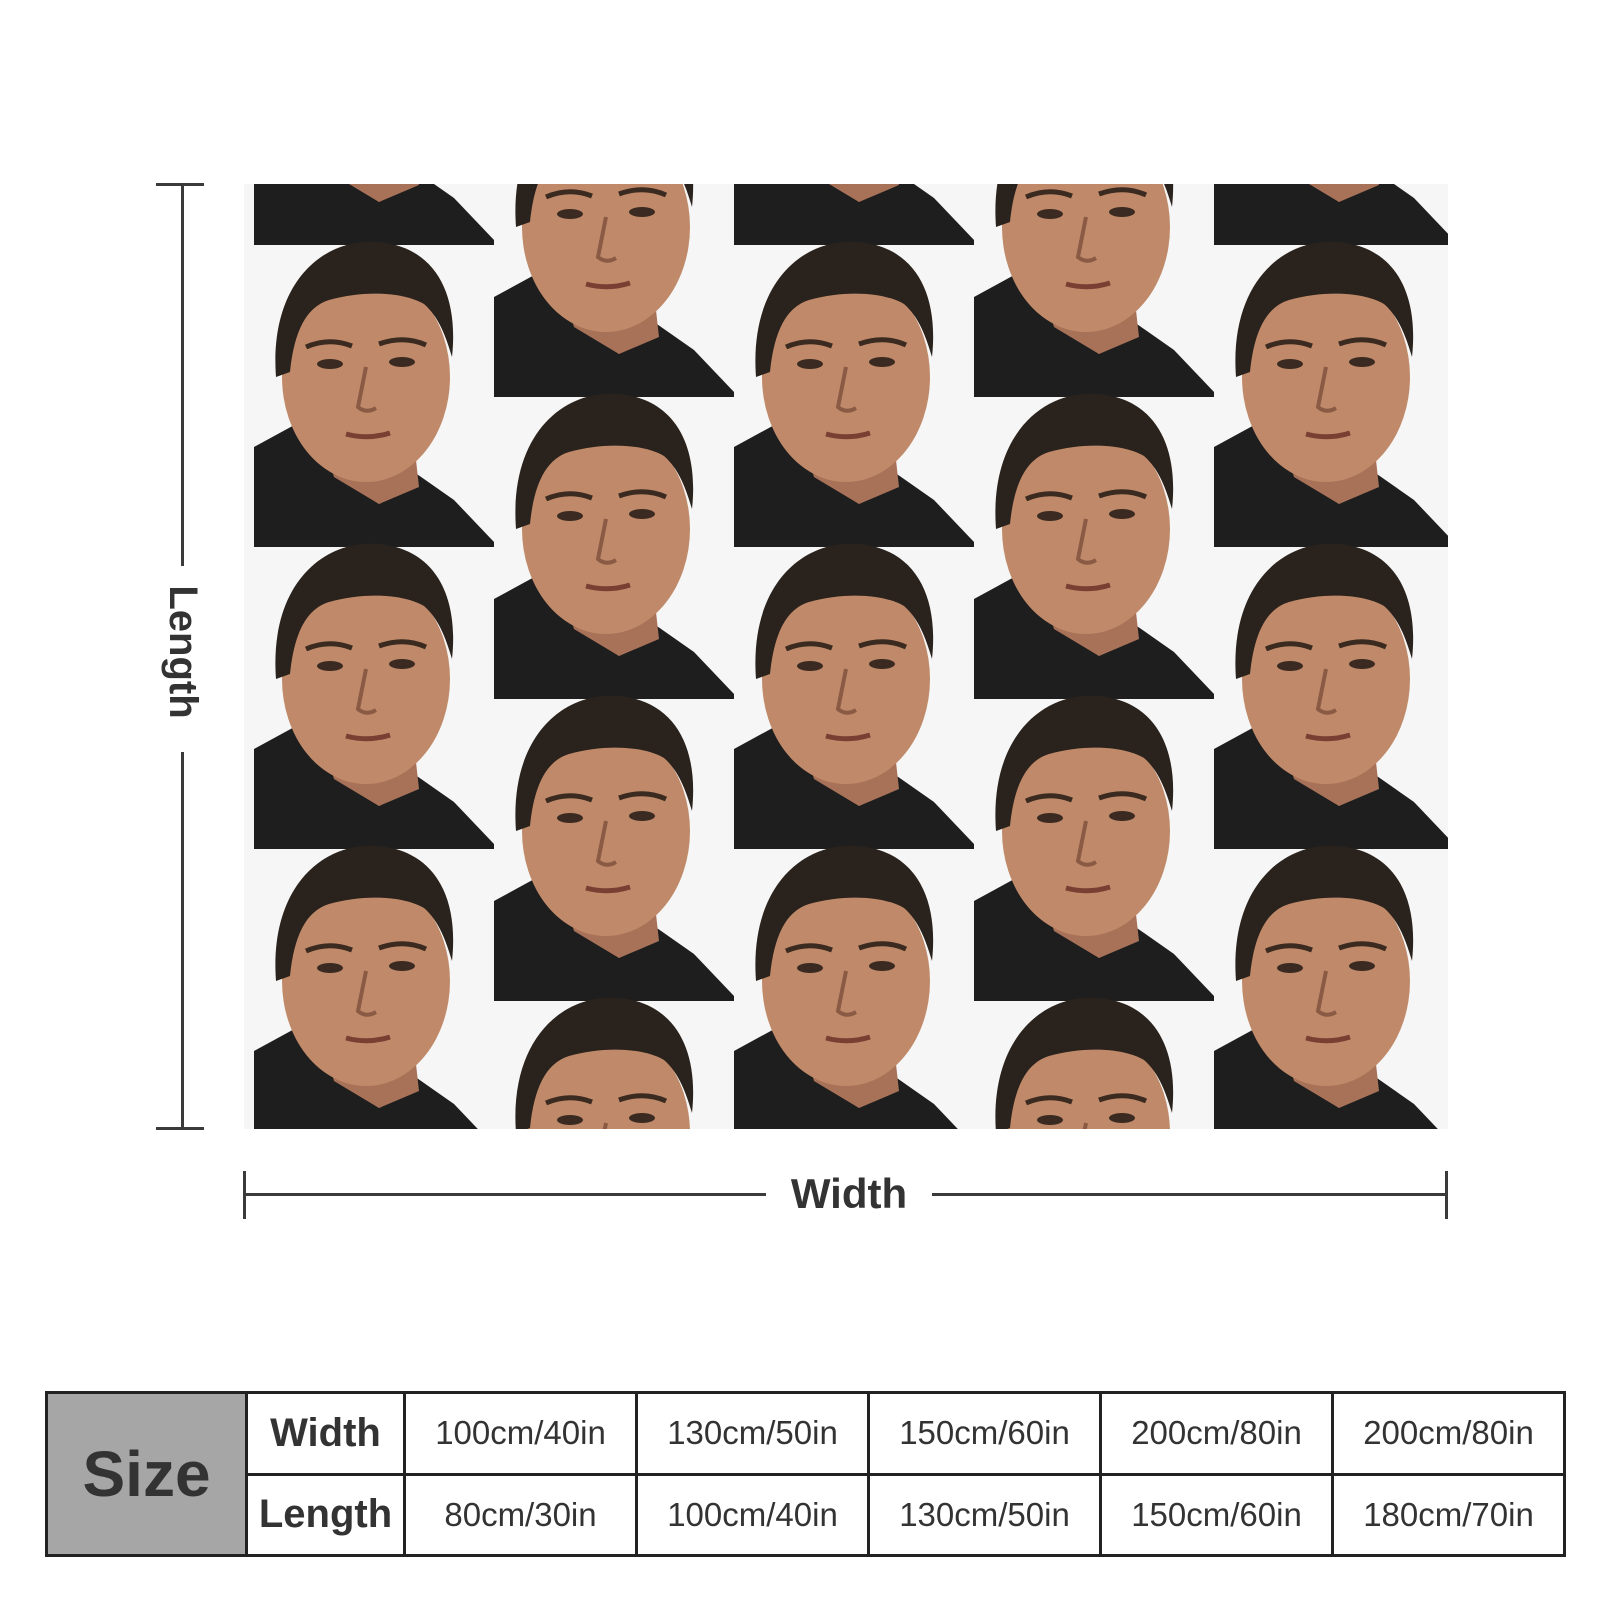 The height and width of the screenshot is (1600, 1600). What do you see at coordinates (325, 1514) in the screenshot?
I see `length-row-label: Length` at bounding box center [325, 1514].